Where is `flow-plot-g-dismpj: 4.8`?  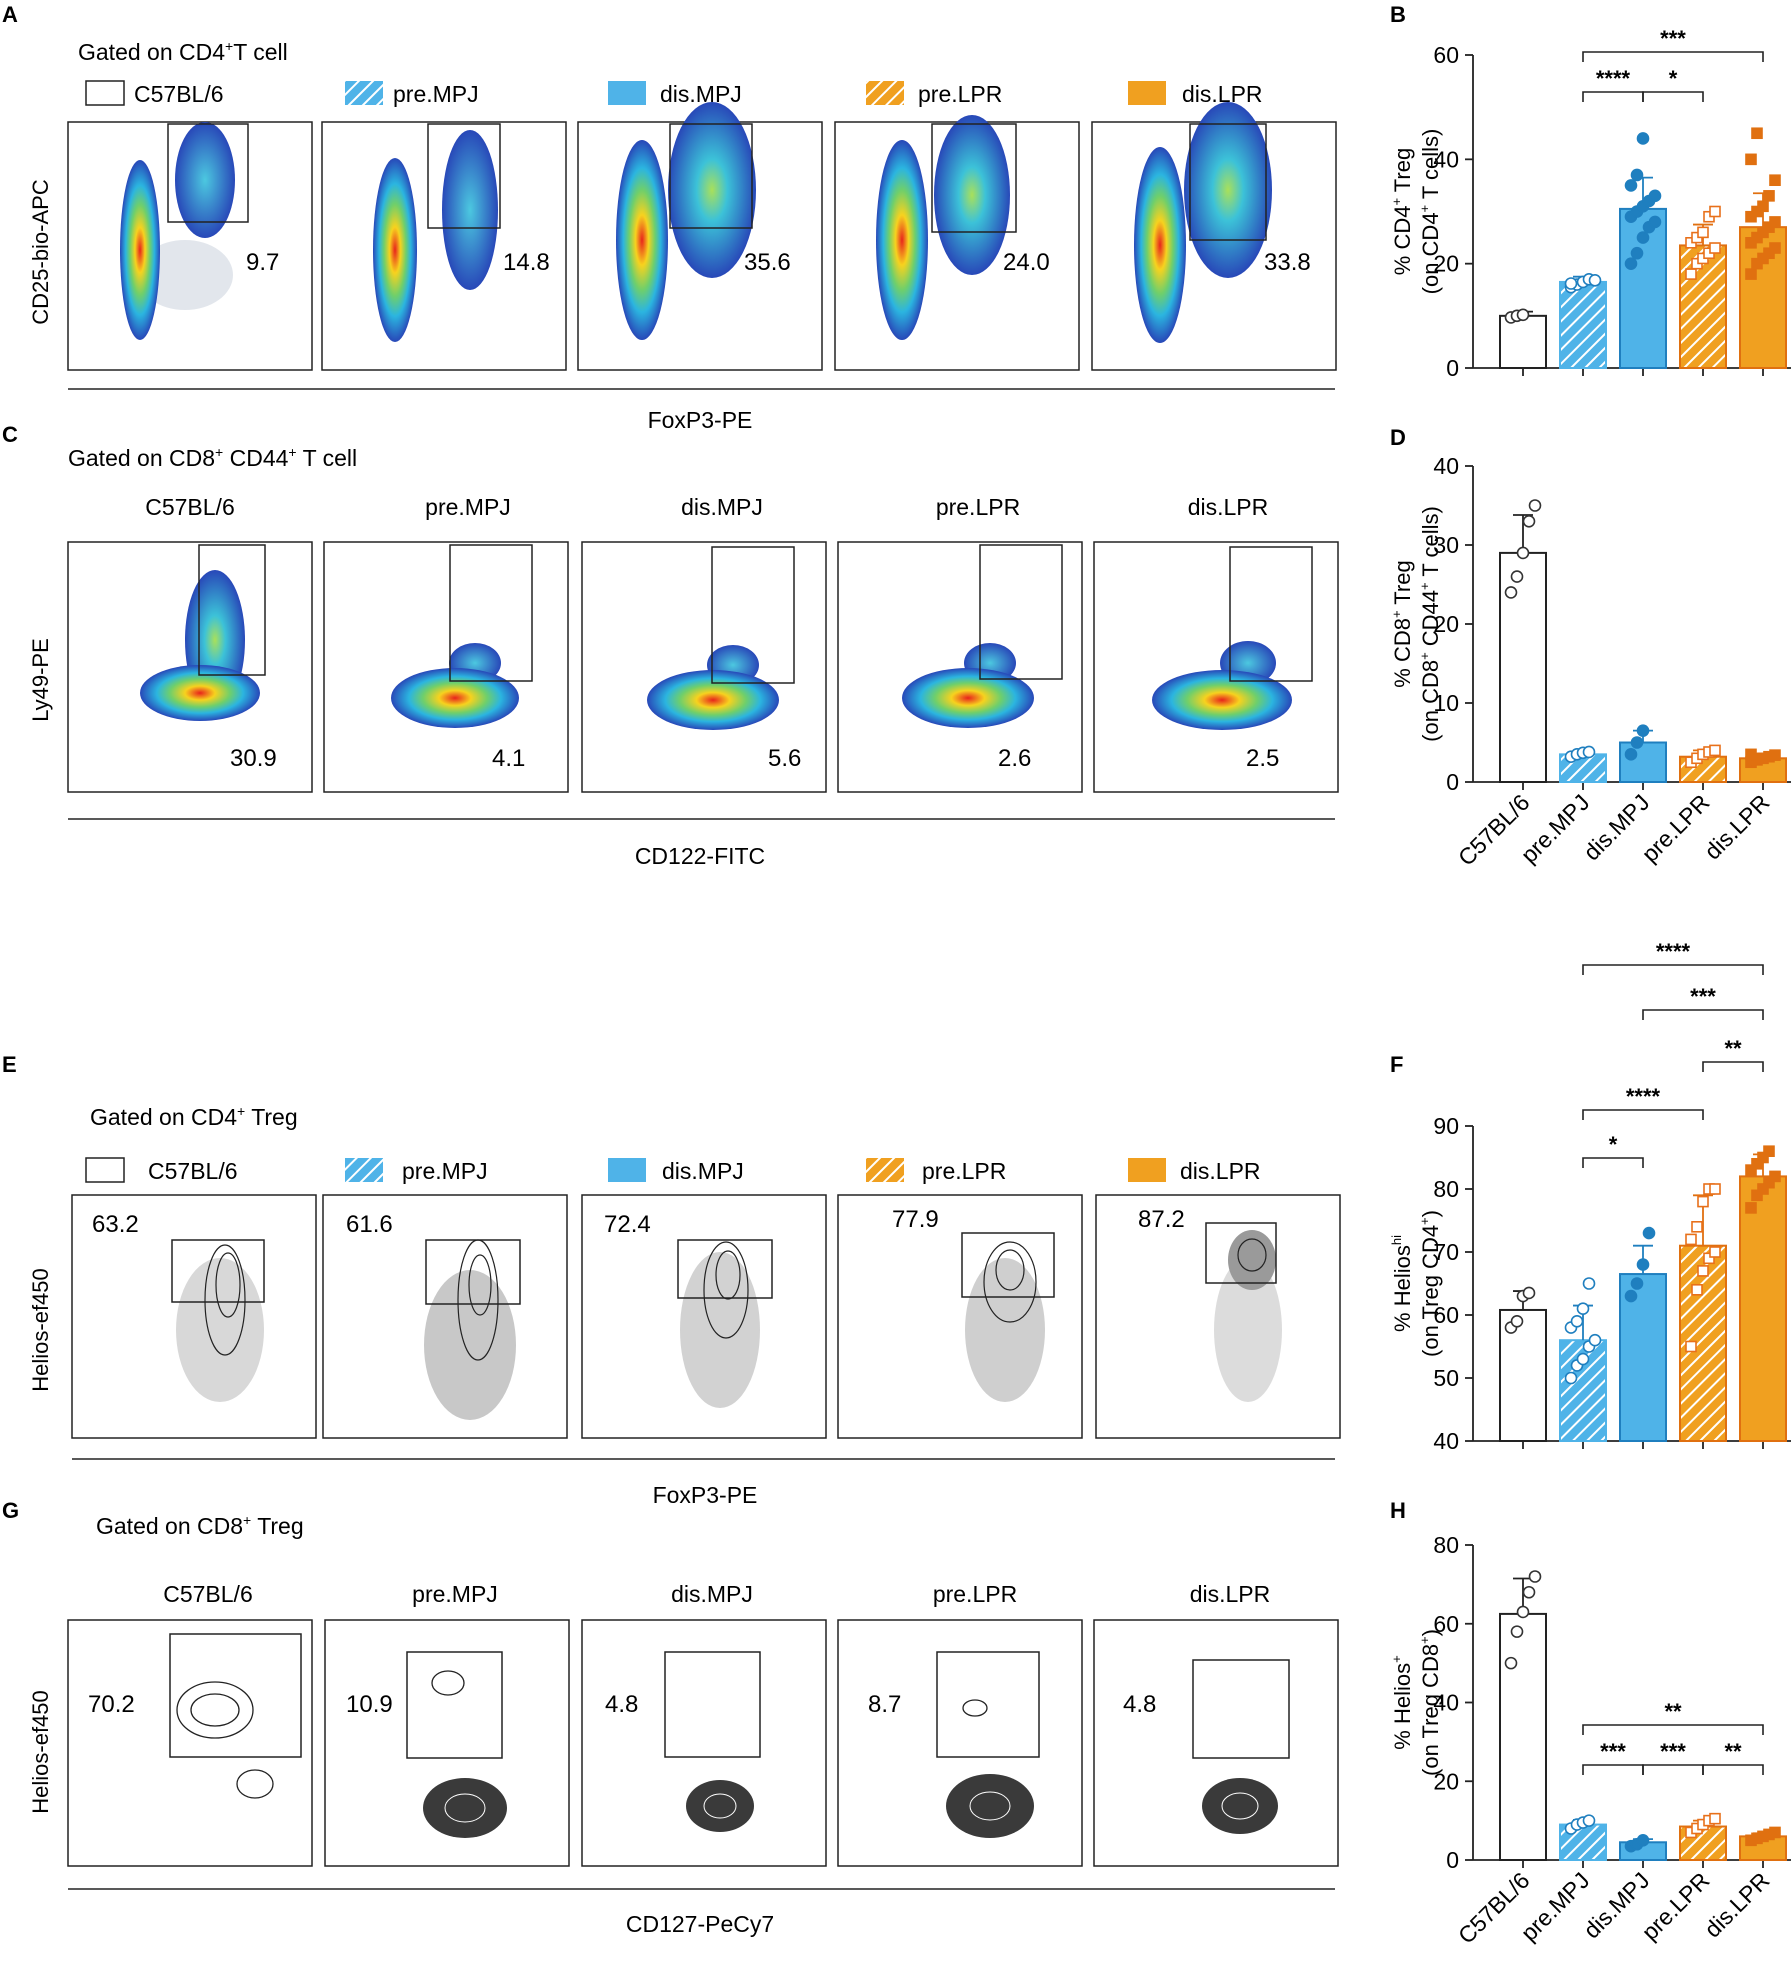
flow-plot-g-dismpj: 4.8 is located at coordinates (704, 1743).